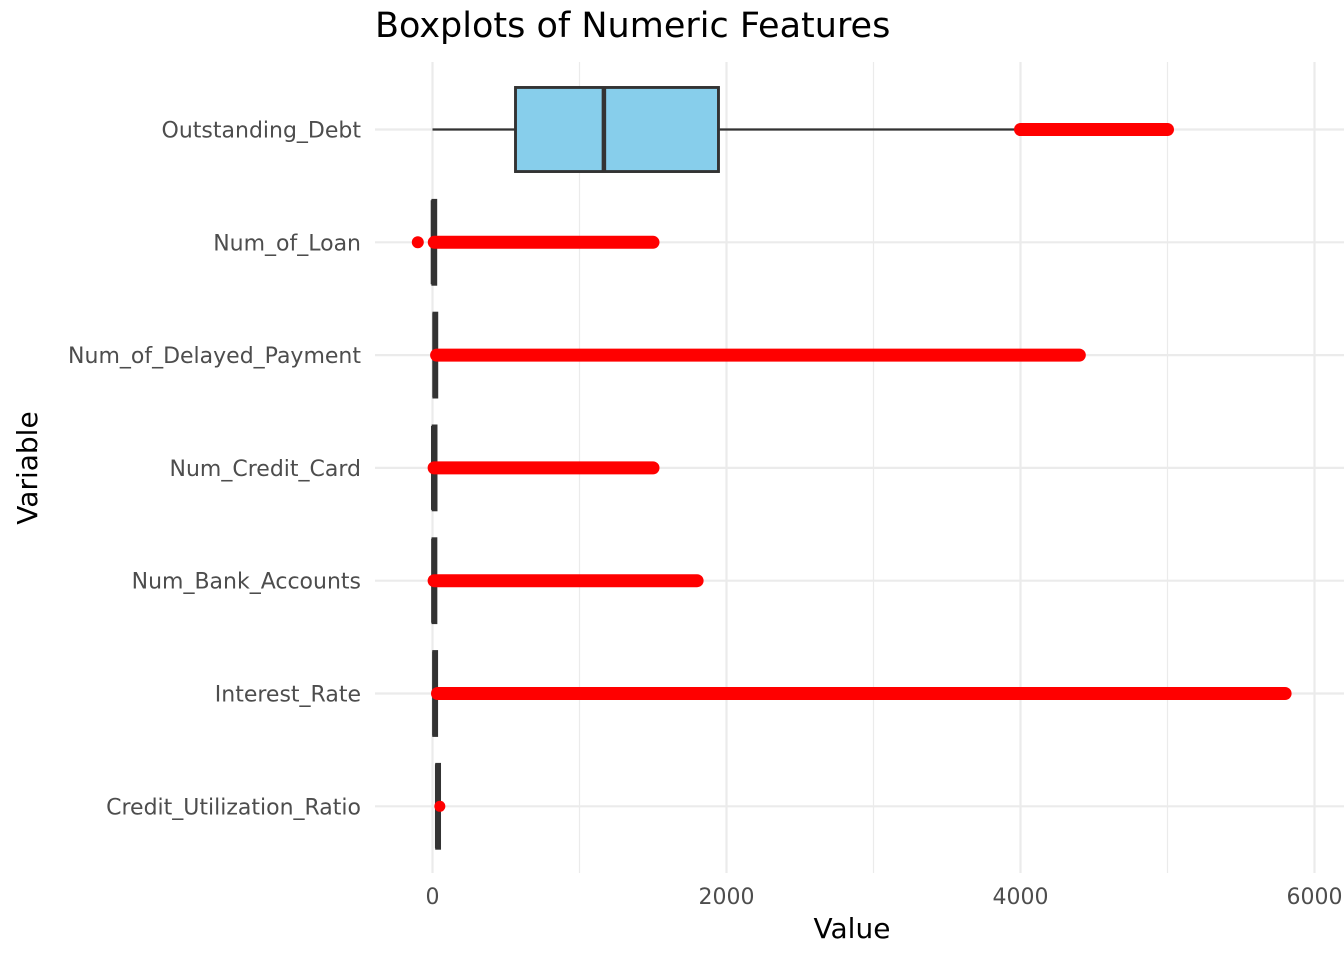  What do you see at coordinates (565, 581) in the screenshot?
I see `boxplot-num-bank-accounts` at bounding box center [565, 581].